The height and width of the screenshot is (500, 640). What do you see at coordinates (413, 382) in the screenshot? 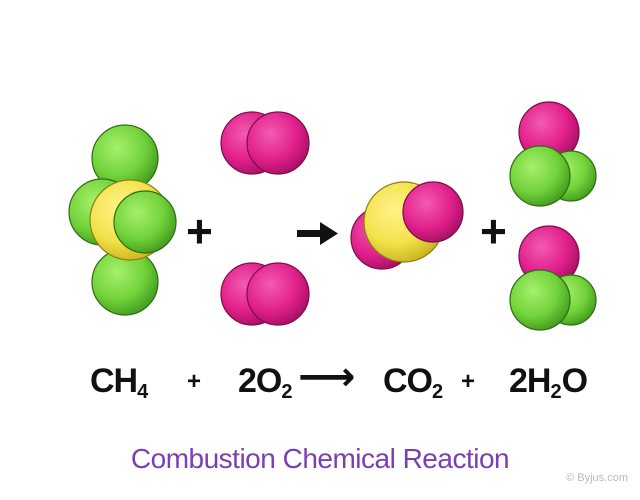
I see `formula-carbon-dioxide: CO2` at bounding box center [413, 382].